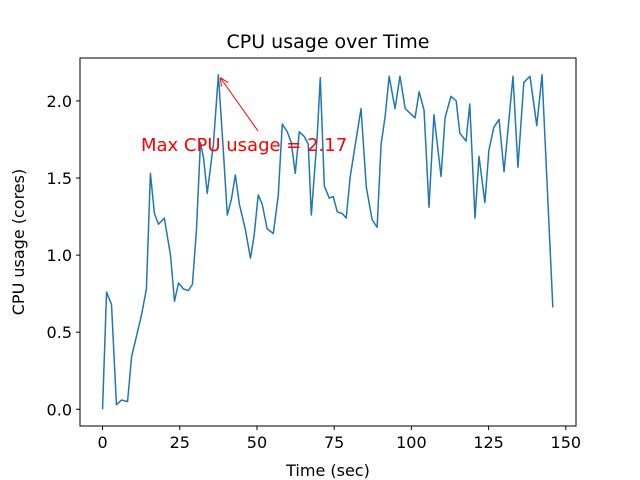 This screenshot has height=480, width=640. I want to click on annotation: Max CPU usage = 2.17, so click(244, 145).